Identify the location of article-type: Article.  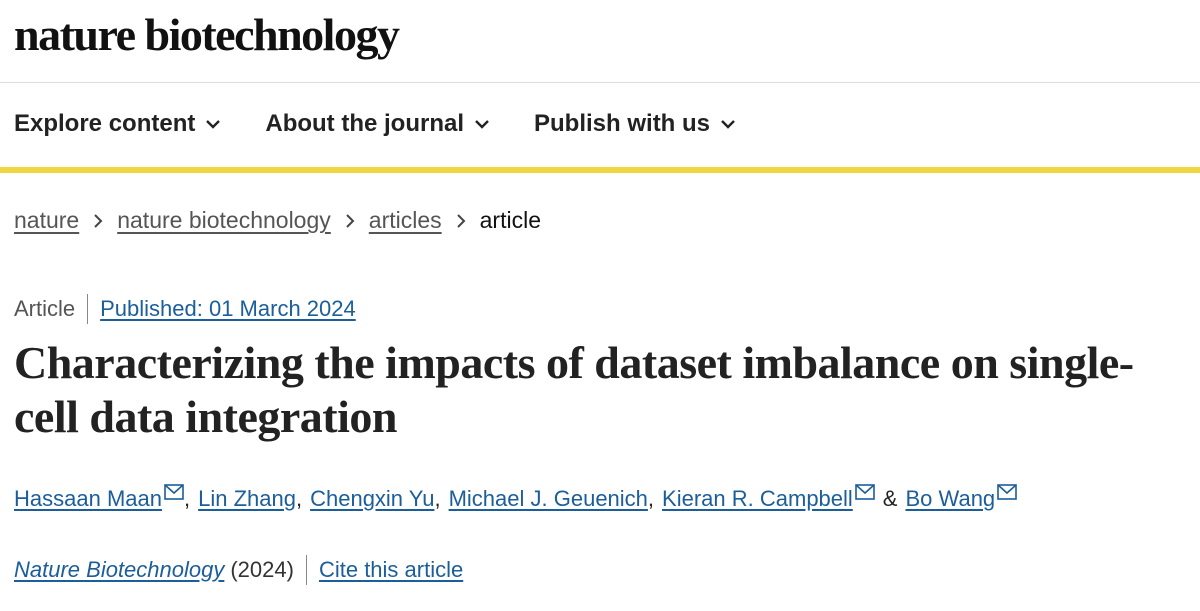
(45, 308).